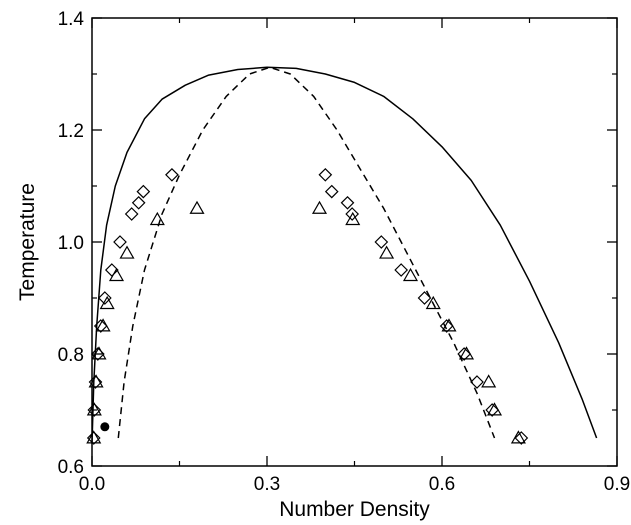 The width and height of the screenshot is (631, 525). Describe the element at coordinates (71, 467) in the screenshot. I see `y-tick-label: 0.6` at that location.